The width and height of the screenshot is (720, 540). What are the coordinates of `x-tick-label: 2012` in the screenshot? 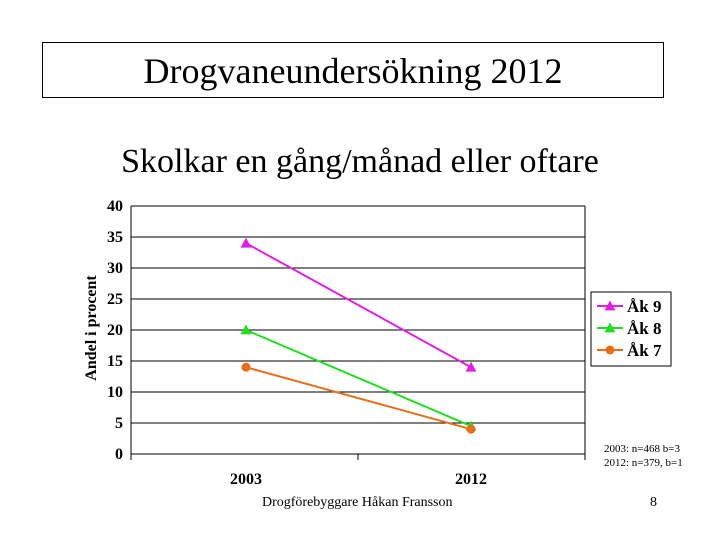 It's located at (471, 479).